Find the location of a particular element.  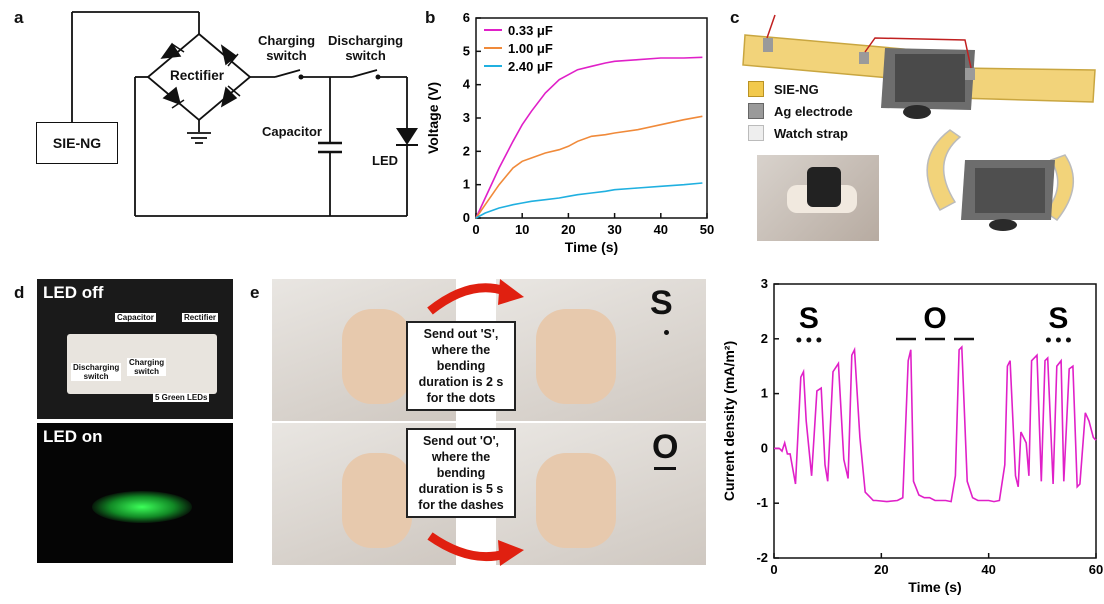

photo-label-discharging-l2: switch is located at coordinates (96, 376).